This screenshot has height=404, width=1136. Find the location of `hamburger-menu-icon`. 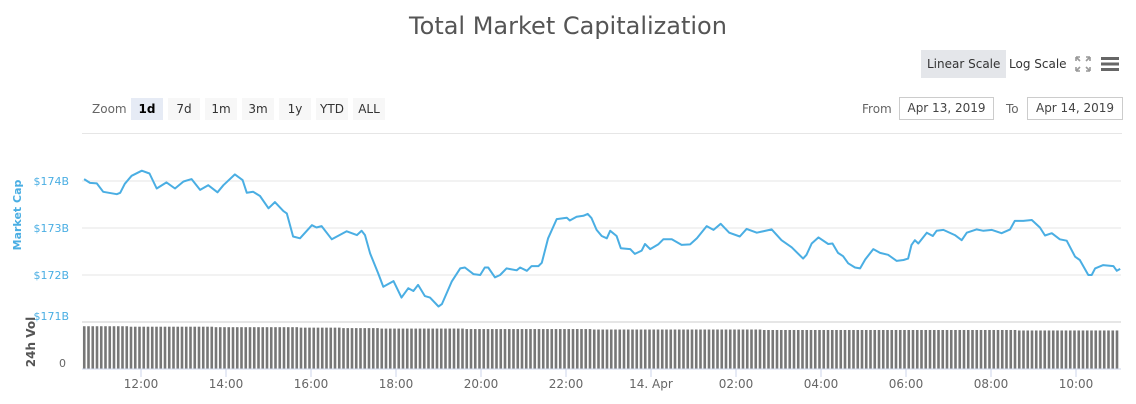

hamburger-menu-icon is located at coordinates (1110, 64).